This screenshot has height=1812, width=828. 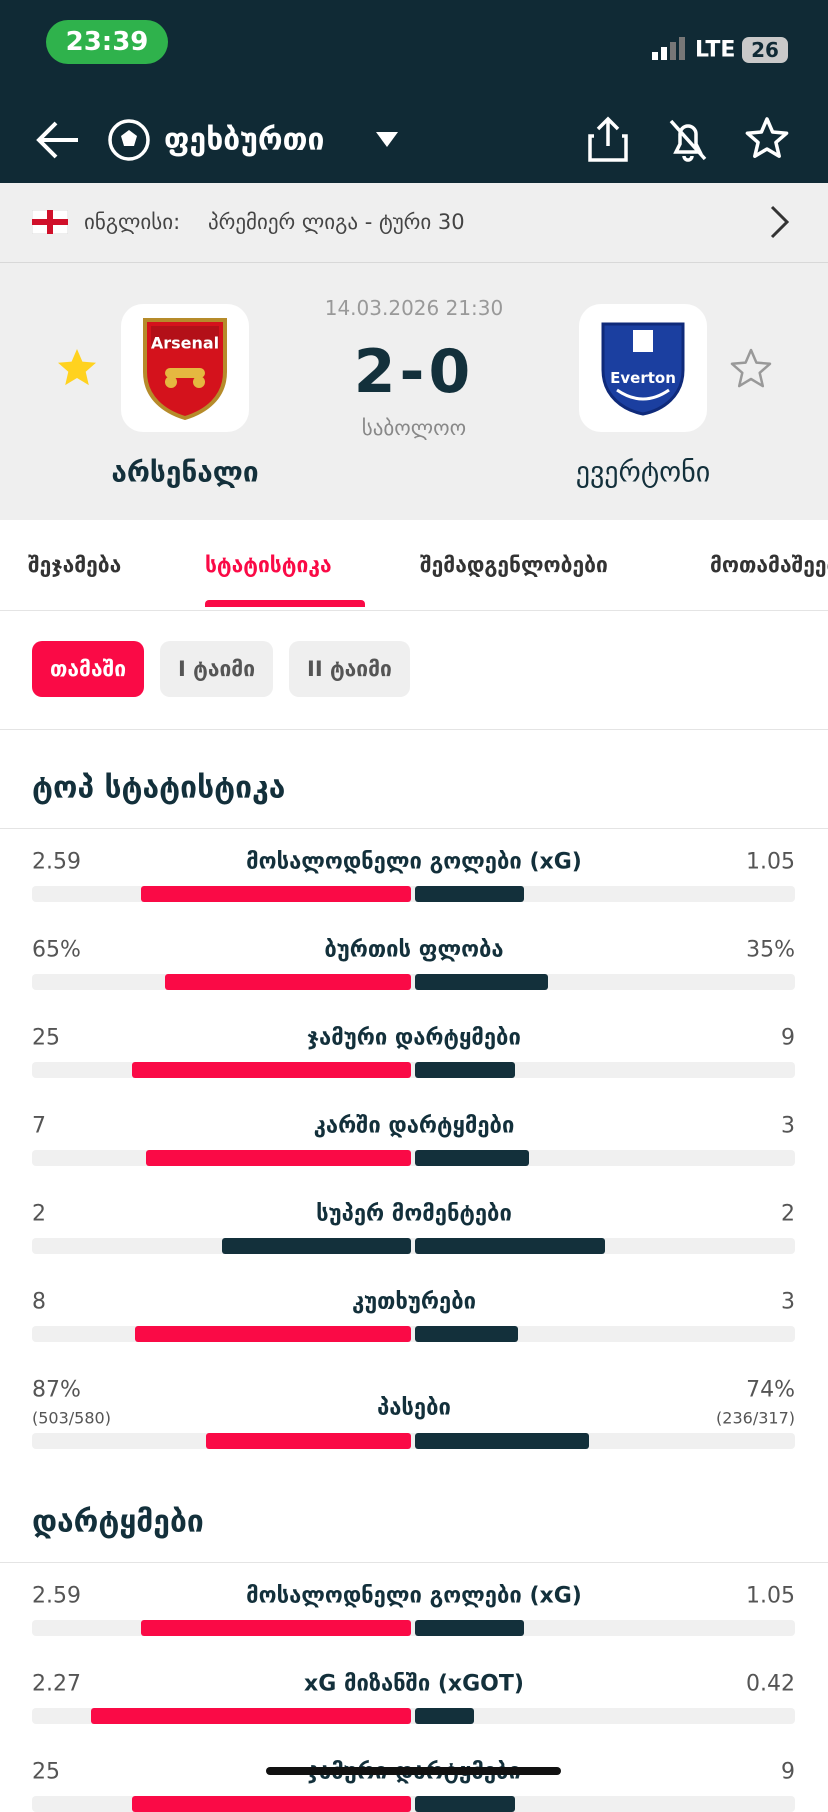 I want to click on stat-name: კარში დარტყმები, so click(x=414, y=1126).